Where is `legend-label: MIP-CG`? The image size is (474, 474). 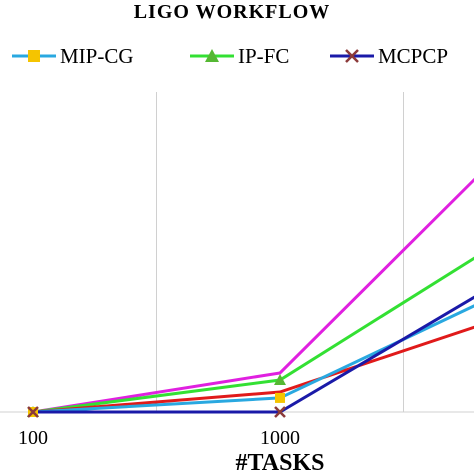
legend-label: MIP-CG is located at coordinates (97, 56).